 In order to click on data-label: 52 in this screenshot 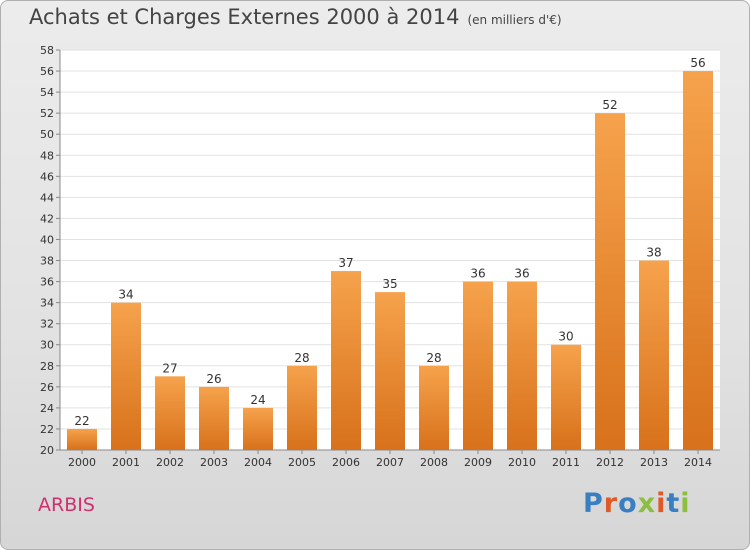, I will do `click(609, 105)`.